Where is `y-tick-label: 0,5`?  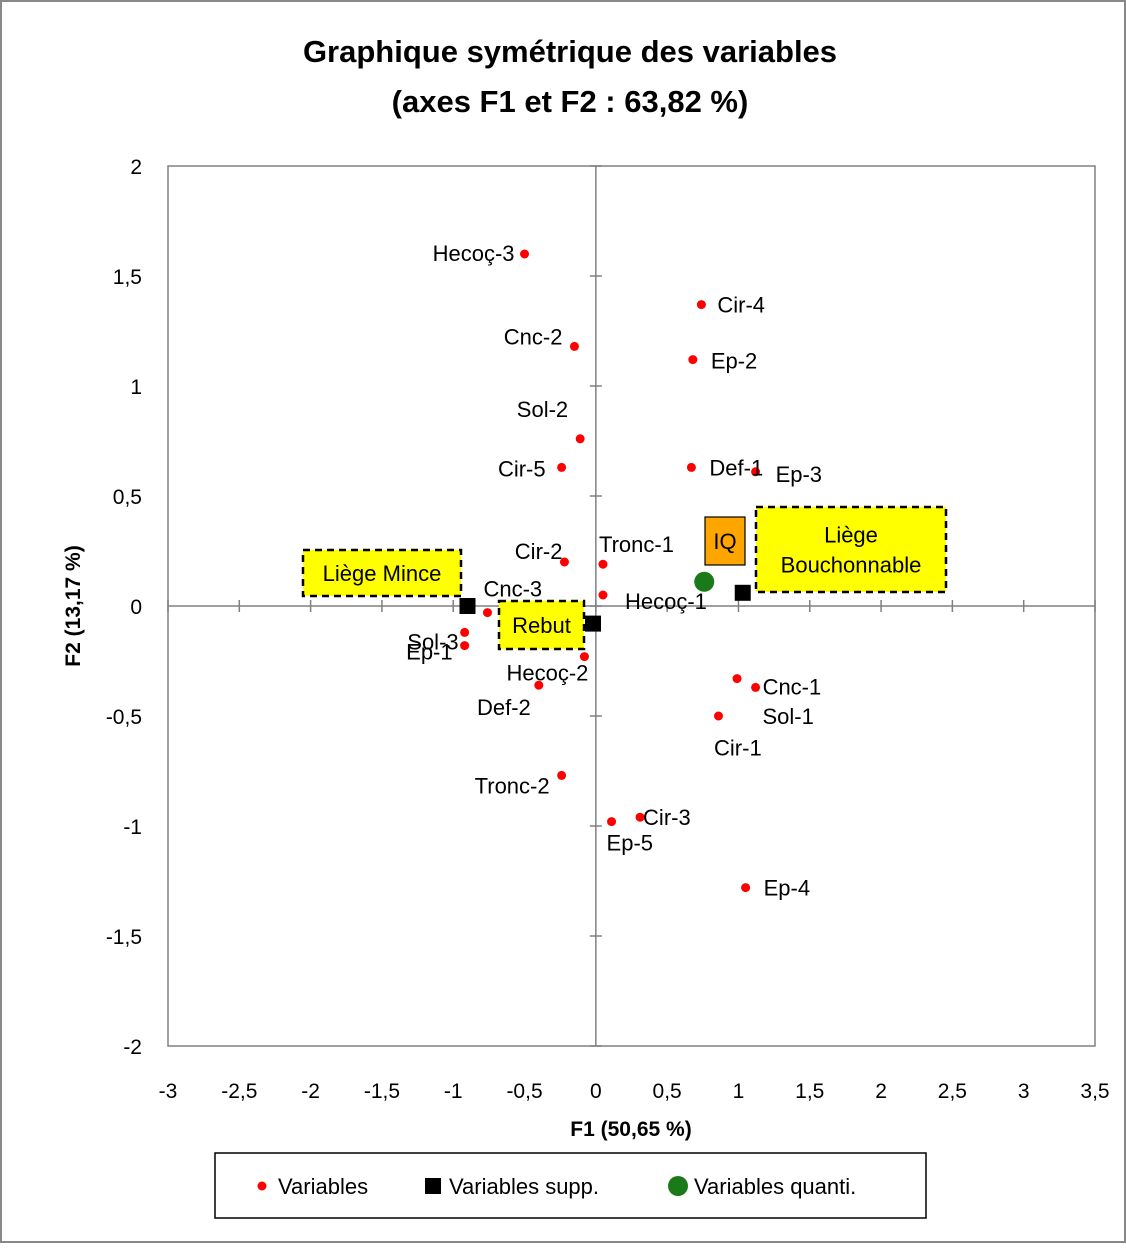
y-tick-label: 0,5 is located at coordinates (127, 497).